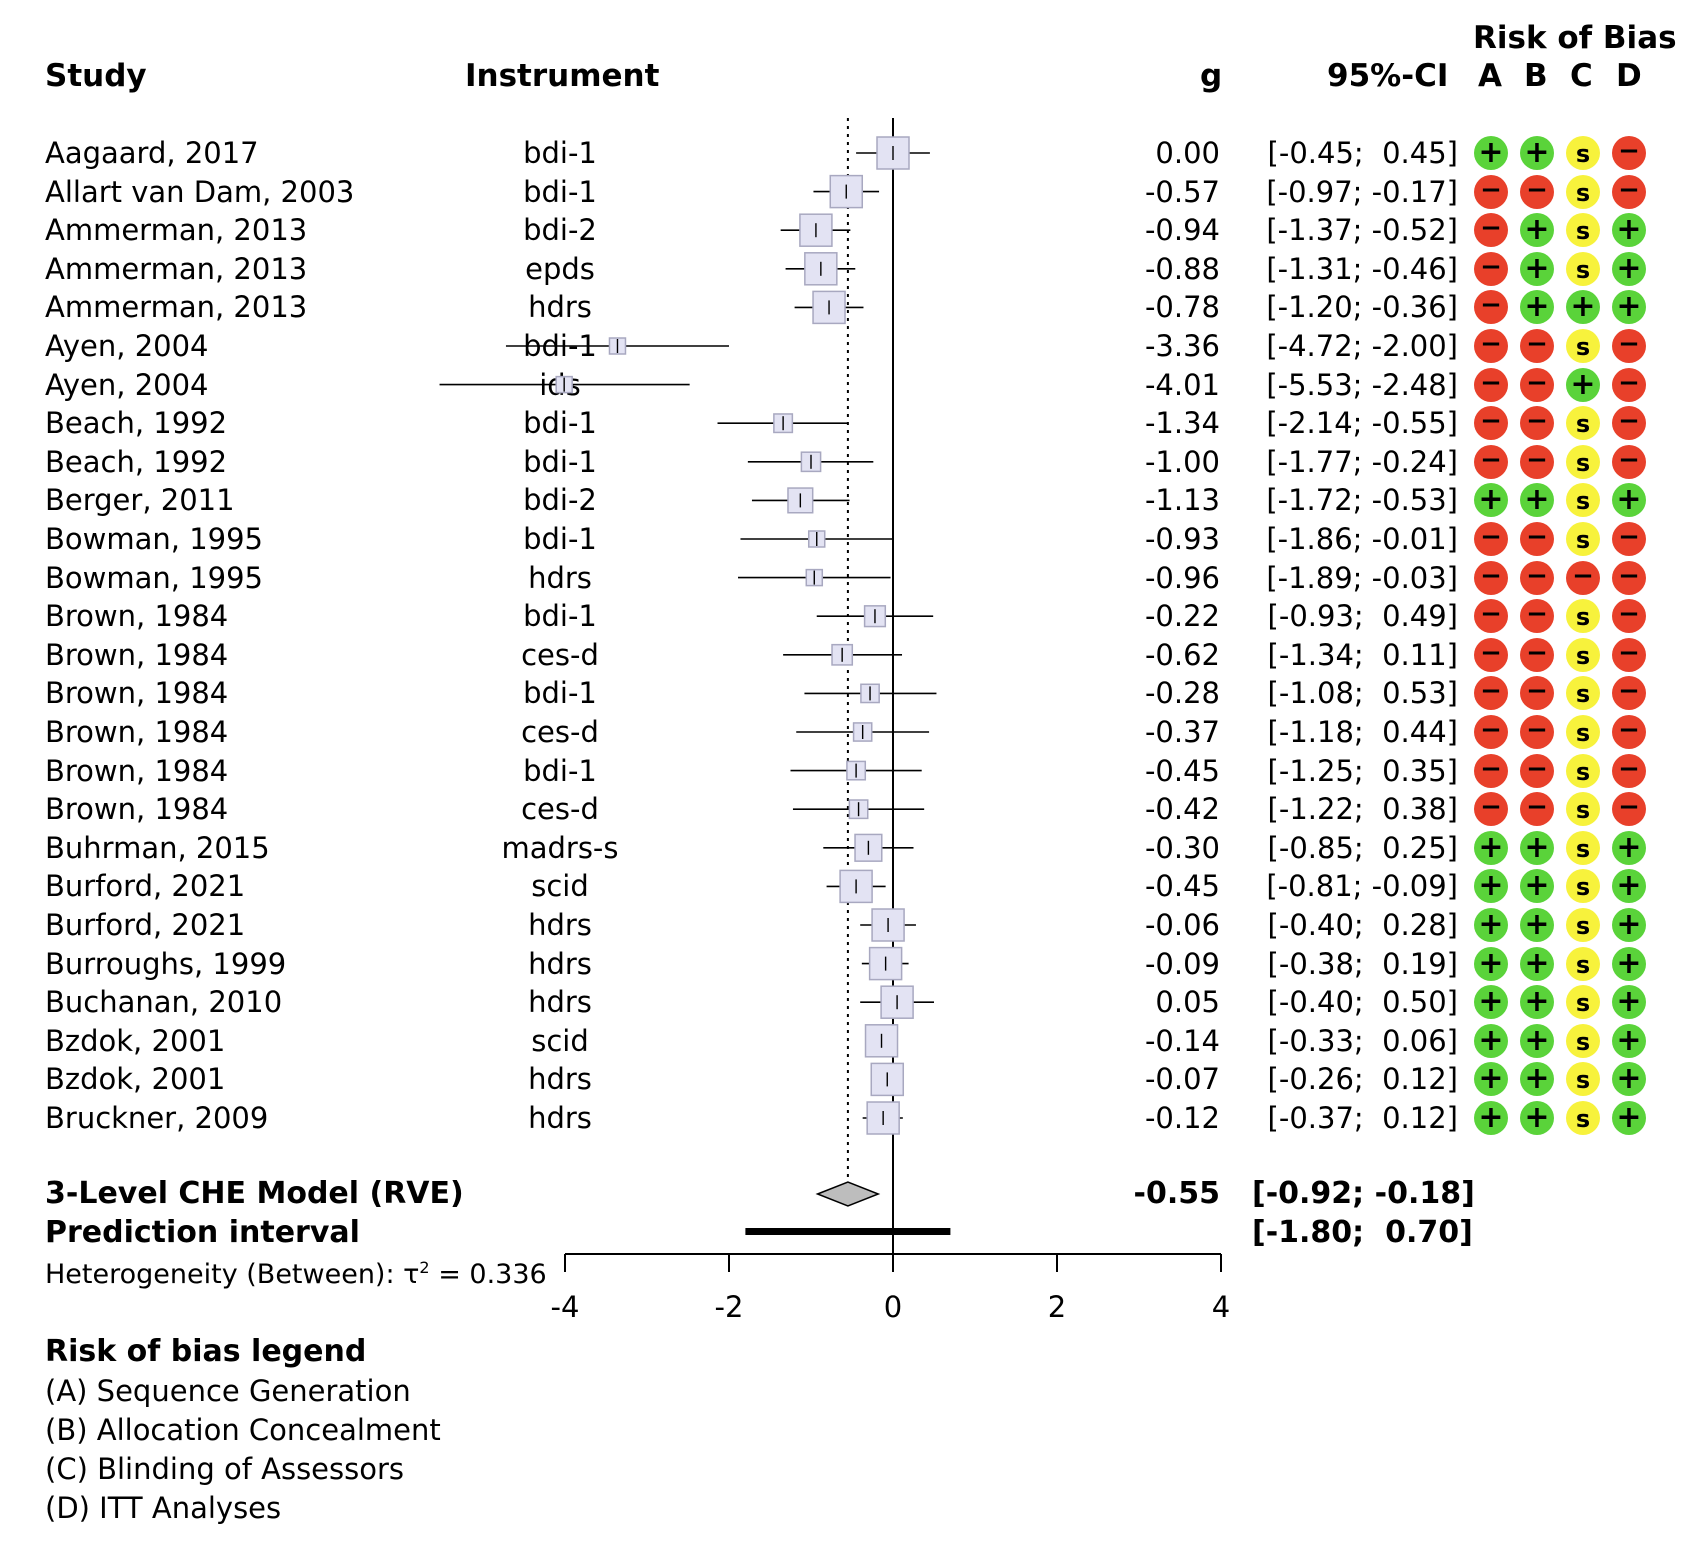 This screenshot has width=1682, height=1562. I want to click on effect-size-value: 0.00, so click(1187, 153).